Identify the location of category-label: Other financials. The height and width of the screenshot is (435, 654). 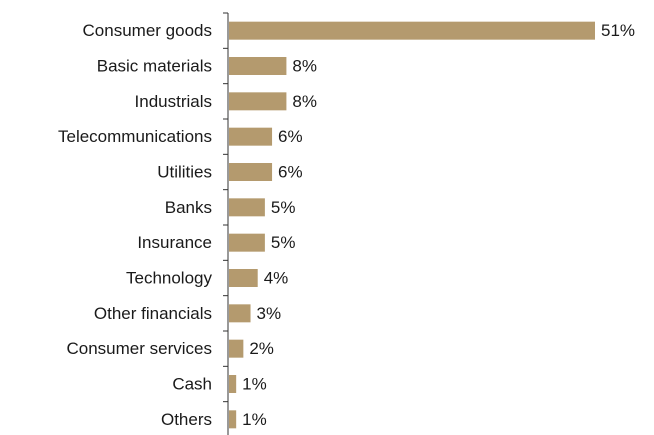
(153, 313).